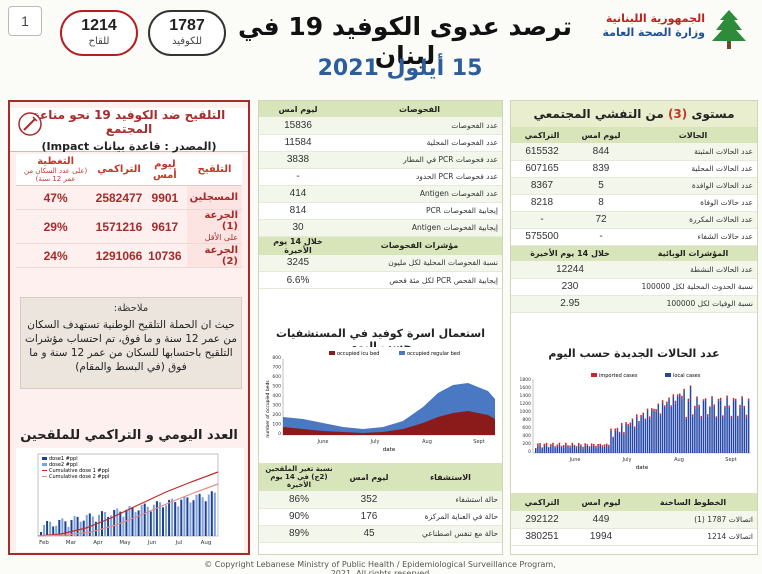  What do you see at coordinates (570, 253) in the screenshot?
I see `epi-indicators-period: خلال 14 يوم الأخيرة` at bounding box center [570, 253].